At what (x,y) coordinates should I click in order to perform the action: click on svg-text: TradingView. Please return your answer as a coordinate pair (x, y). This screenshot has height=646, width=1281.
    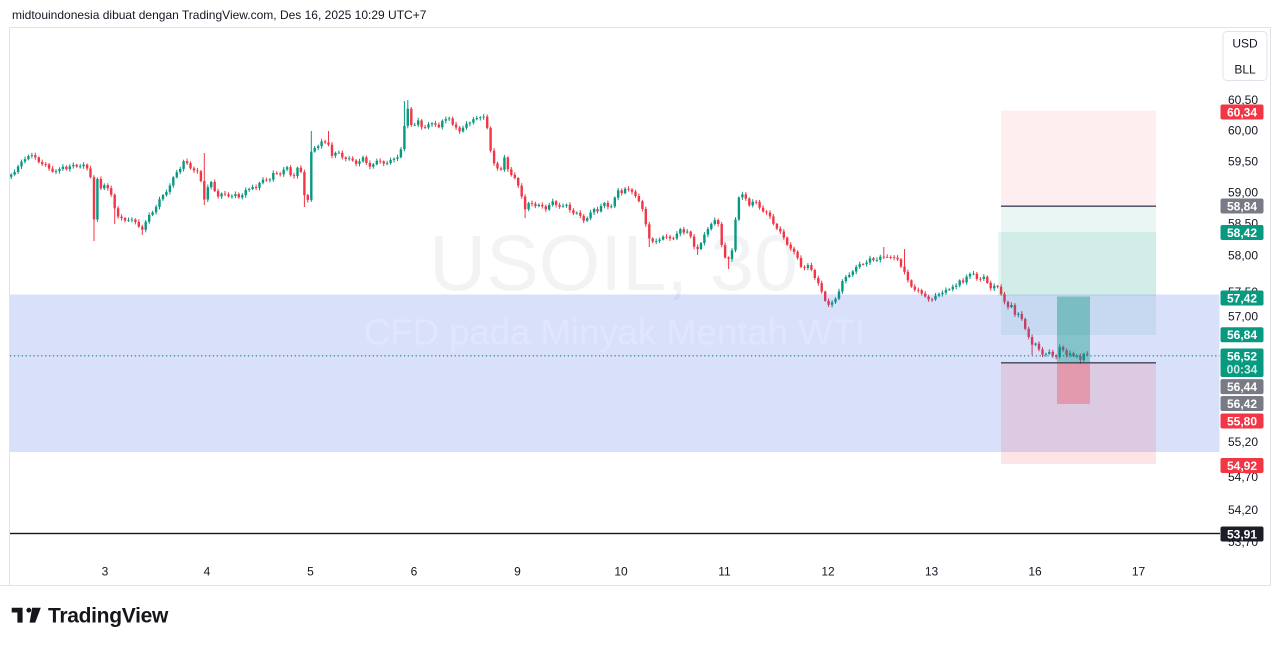
    Looking at the image, I should click on (108, 616).